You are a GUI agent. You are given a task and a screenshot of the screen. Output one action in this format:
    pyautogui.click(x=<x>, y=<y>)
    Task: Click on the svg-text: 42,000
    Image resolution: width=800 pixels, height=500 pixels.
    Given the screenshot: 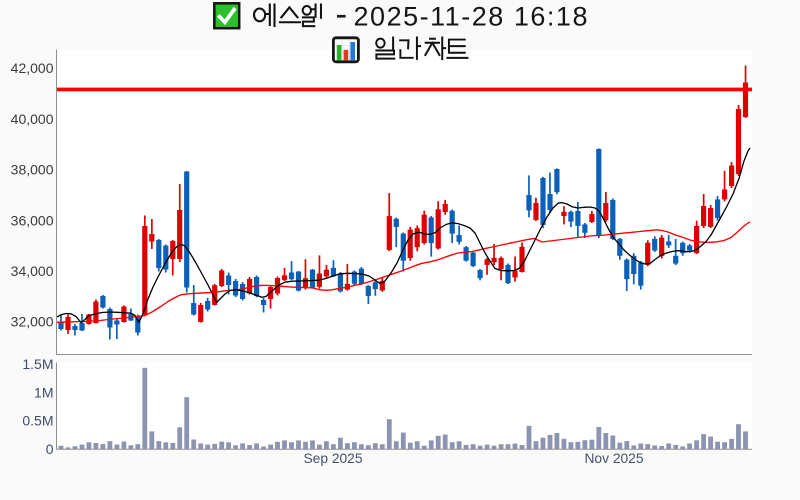 What is the action you would take?
    pyautogui.click(x=32, y=68)
    